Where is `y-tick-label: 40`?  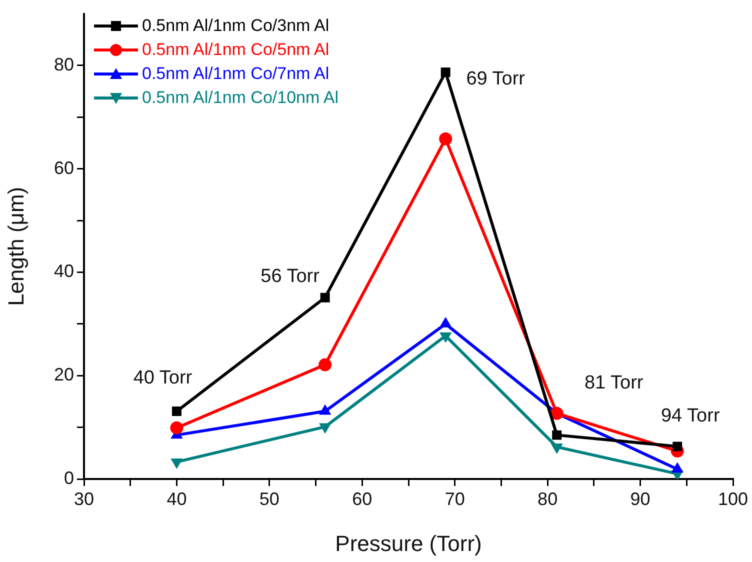
y-tick-label: 40 is located at coordinates (64, 271).